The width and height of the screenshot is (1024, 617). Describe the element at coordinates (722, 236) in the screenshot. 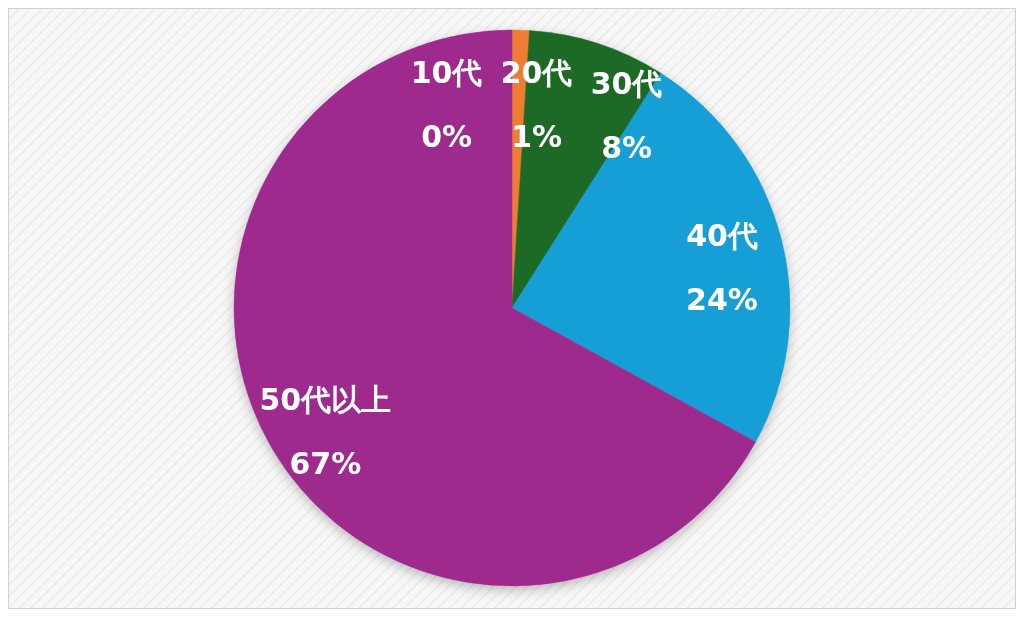

I see `slice-label: 40代` at that location.